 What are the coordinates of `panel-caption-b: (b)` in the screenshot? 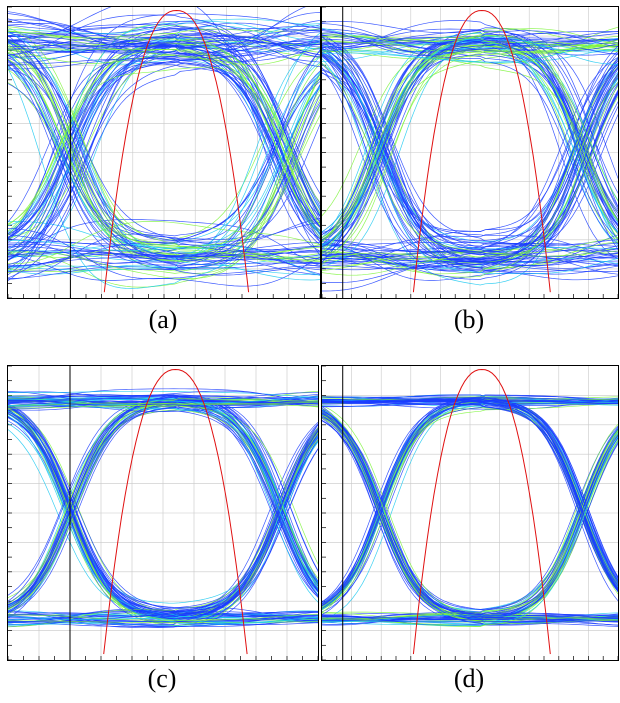 It's located at (469, 319).